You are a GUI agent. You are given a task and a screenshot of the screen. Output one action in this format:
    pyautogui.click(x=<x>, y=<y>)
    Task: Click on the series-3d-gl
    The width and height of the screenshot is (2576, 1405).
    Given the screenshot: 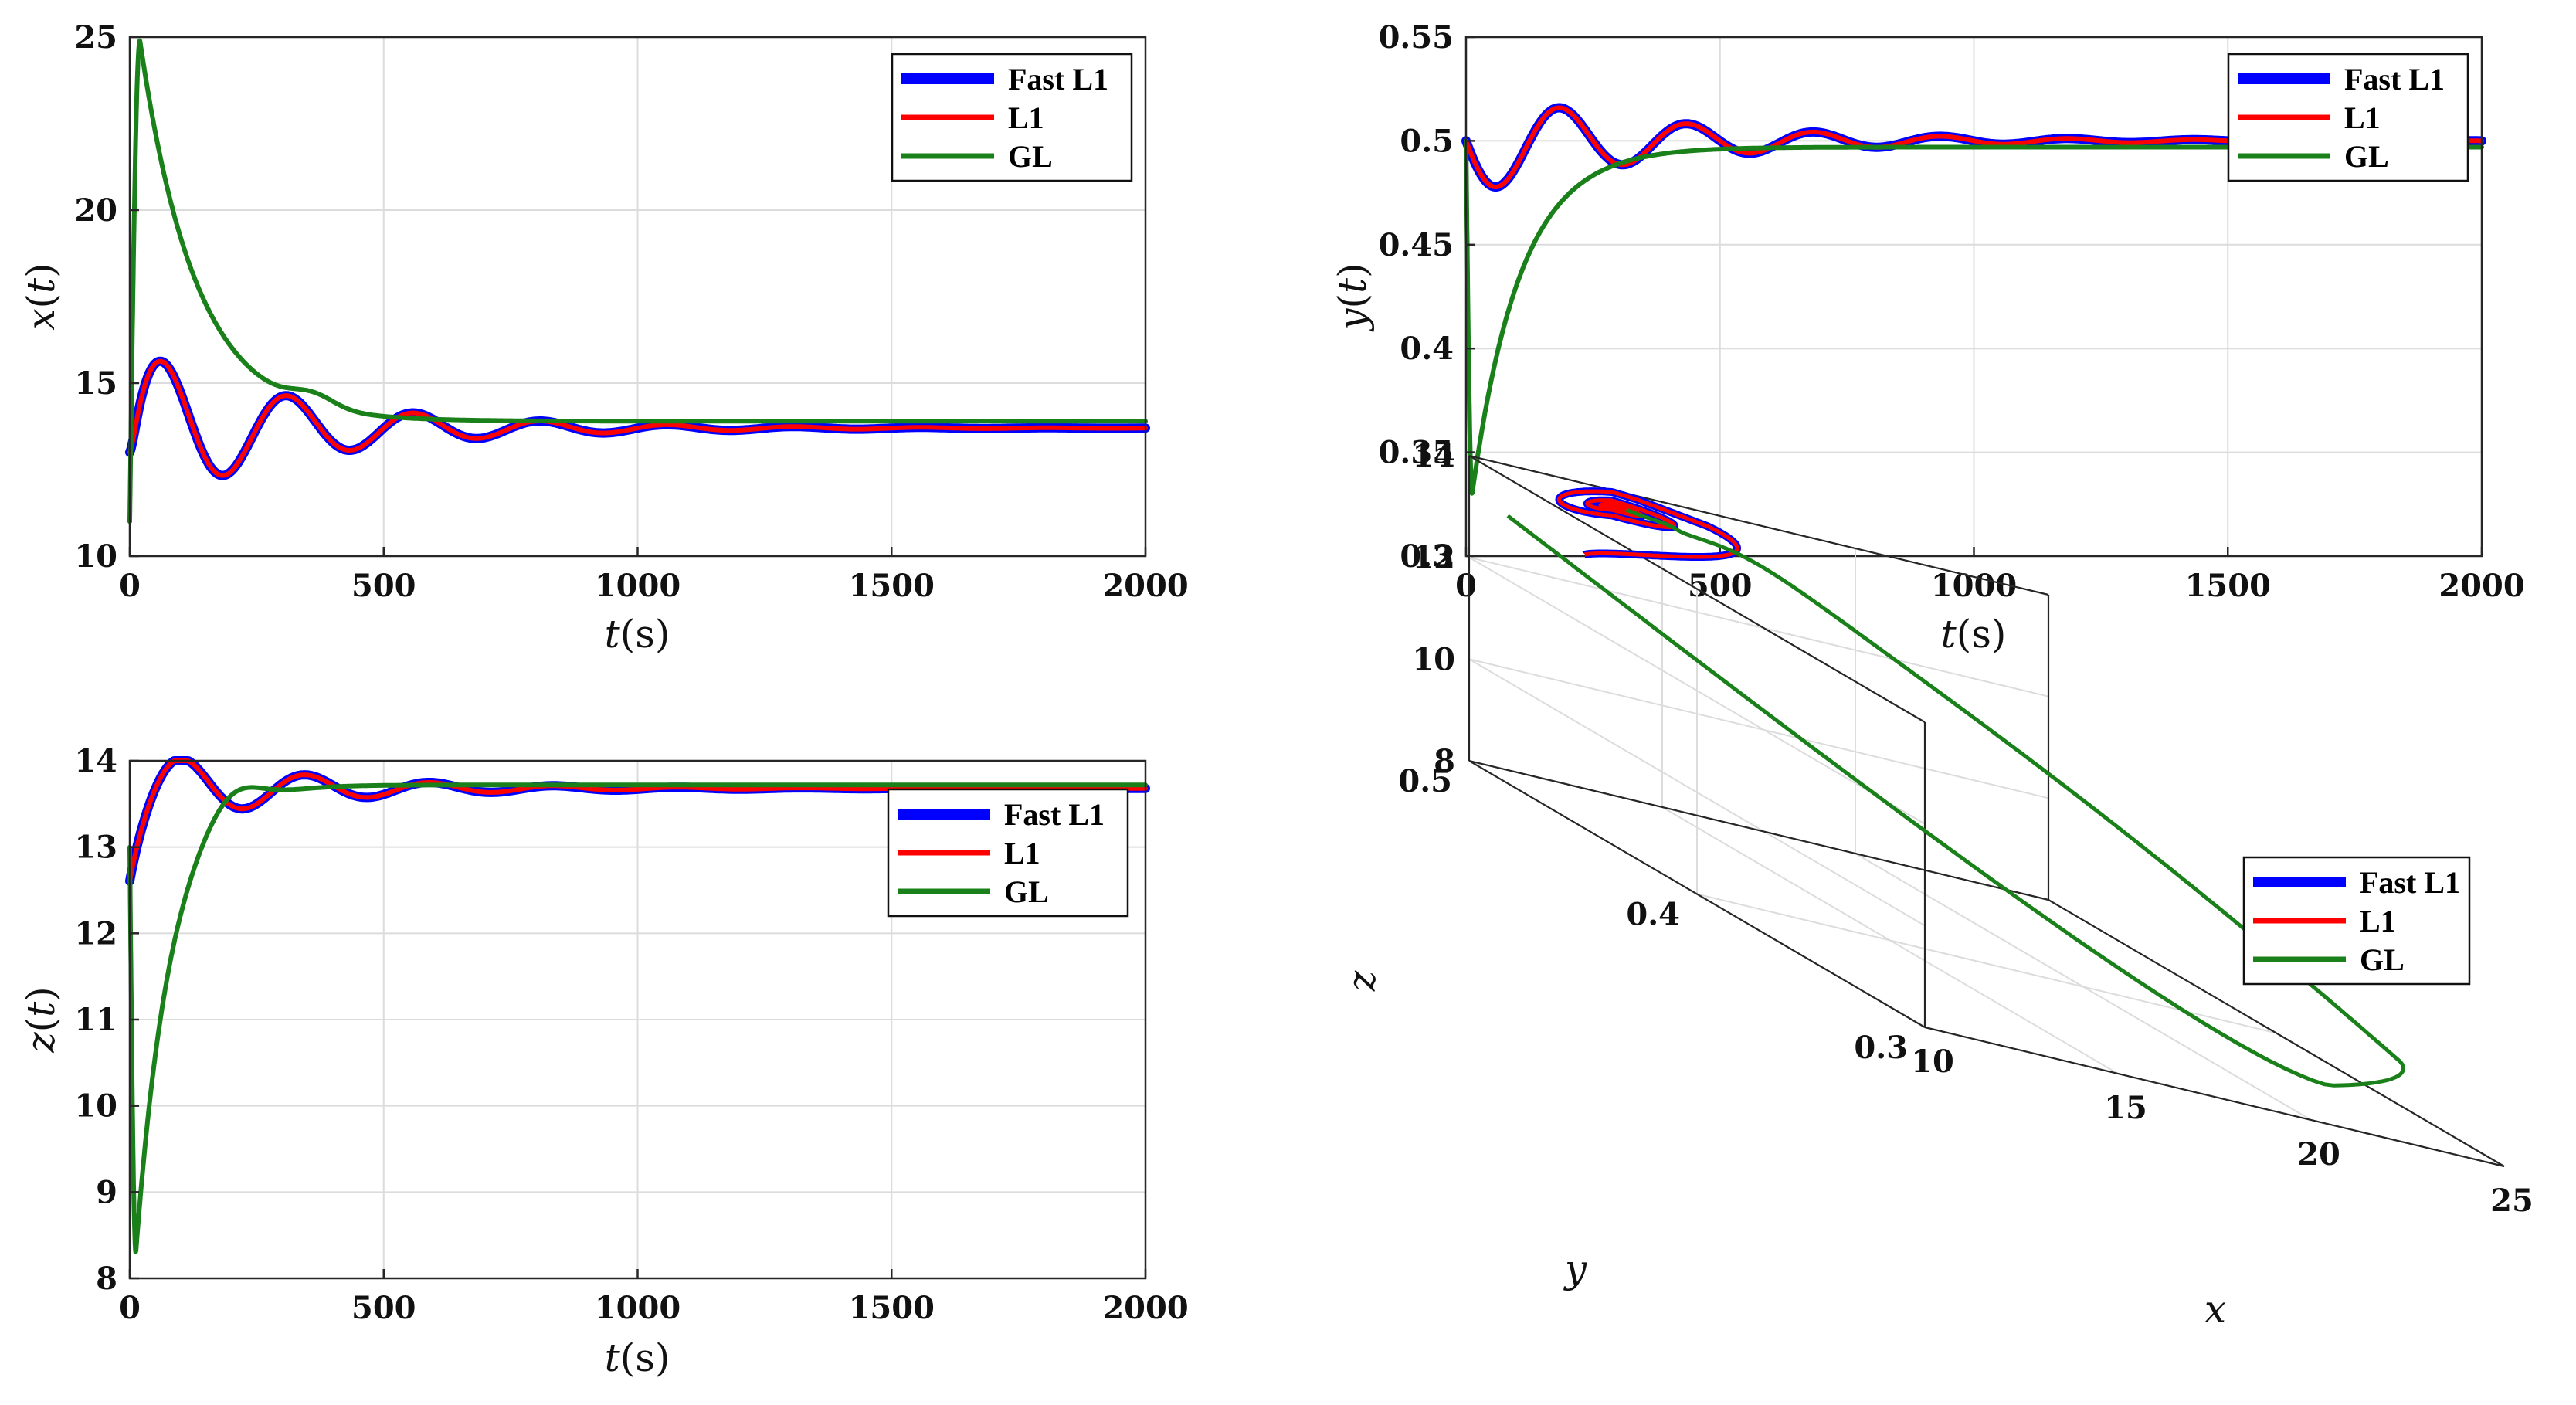 What is the action you would take?
    pyautogui.click(x=1956, y=797)
    